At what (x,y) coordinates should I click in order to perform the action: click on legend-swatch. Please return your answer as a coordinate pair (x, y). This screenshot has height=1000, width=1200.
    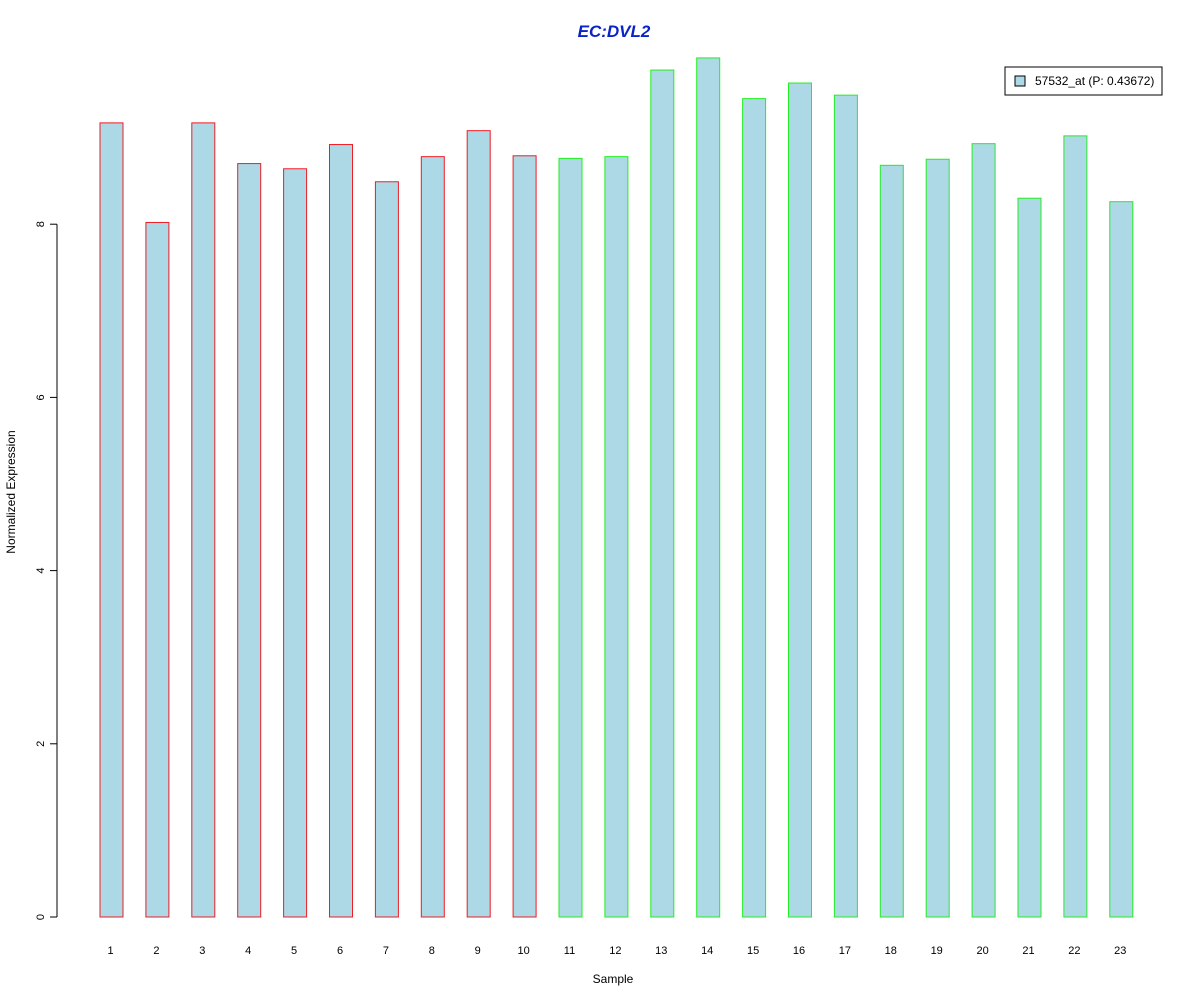
    Looking at the image, I should click on (1020, 81).